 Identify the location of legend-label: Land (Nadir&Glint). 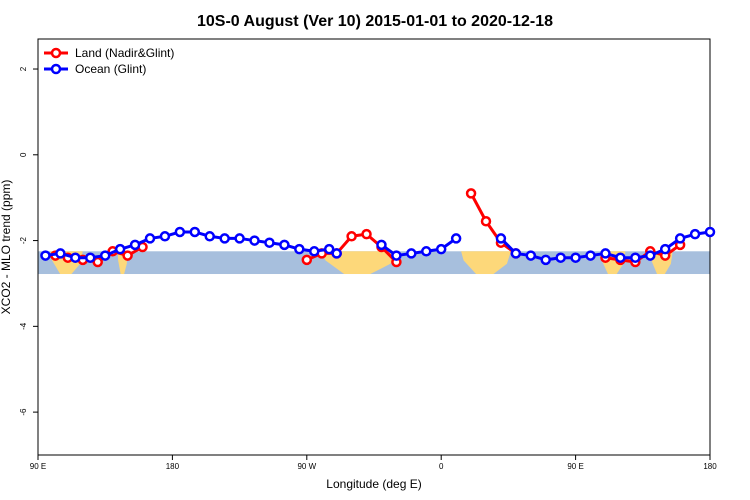
(124, 53).